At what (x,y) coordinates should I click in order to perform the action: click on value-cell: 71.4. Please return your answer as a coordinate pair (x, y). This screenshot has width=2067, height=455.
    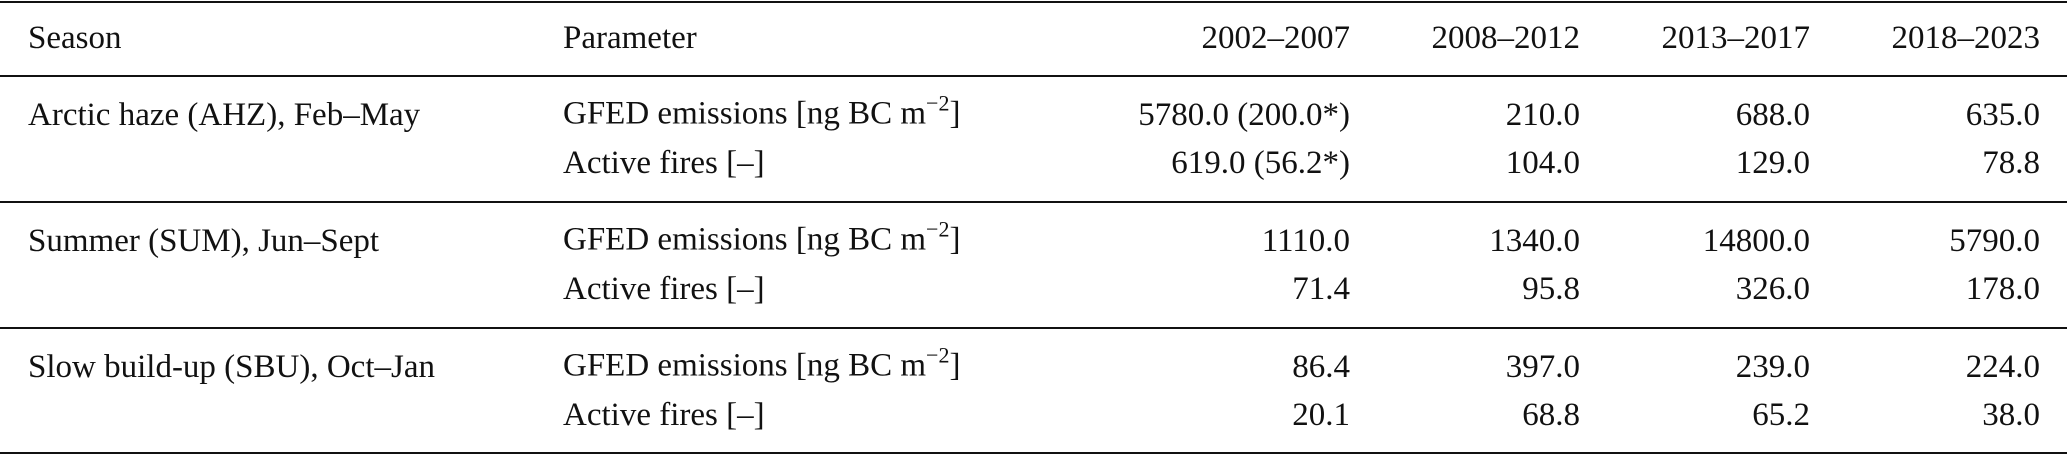
    Looking at the image, I should click on (1321, 289).